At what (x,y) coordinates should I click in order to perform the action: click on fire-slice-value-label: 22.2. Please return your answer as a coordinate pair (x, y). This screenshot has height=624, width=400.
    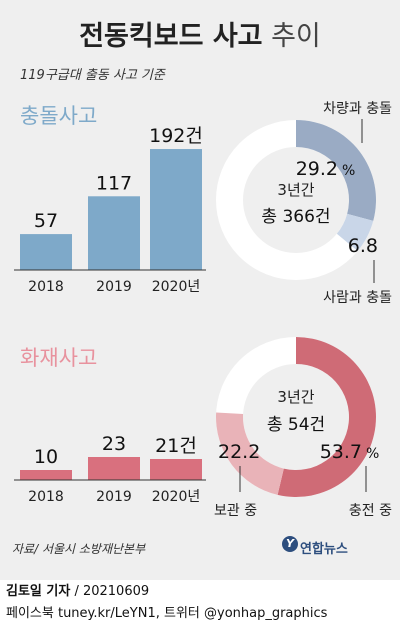
    Looking at the image, I should click on (239, 452).